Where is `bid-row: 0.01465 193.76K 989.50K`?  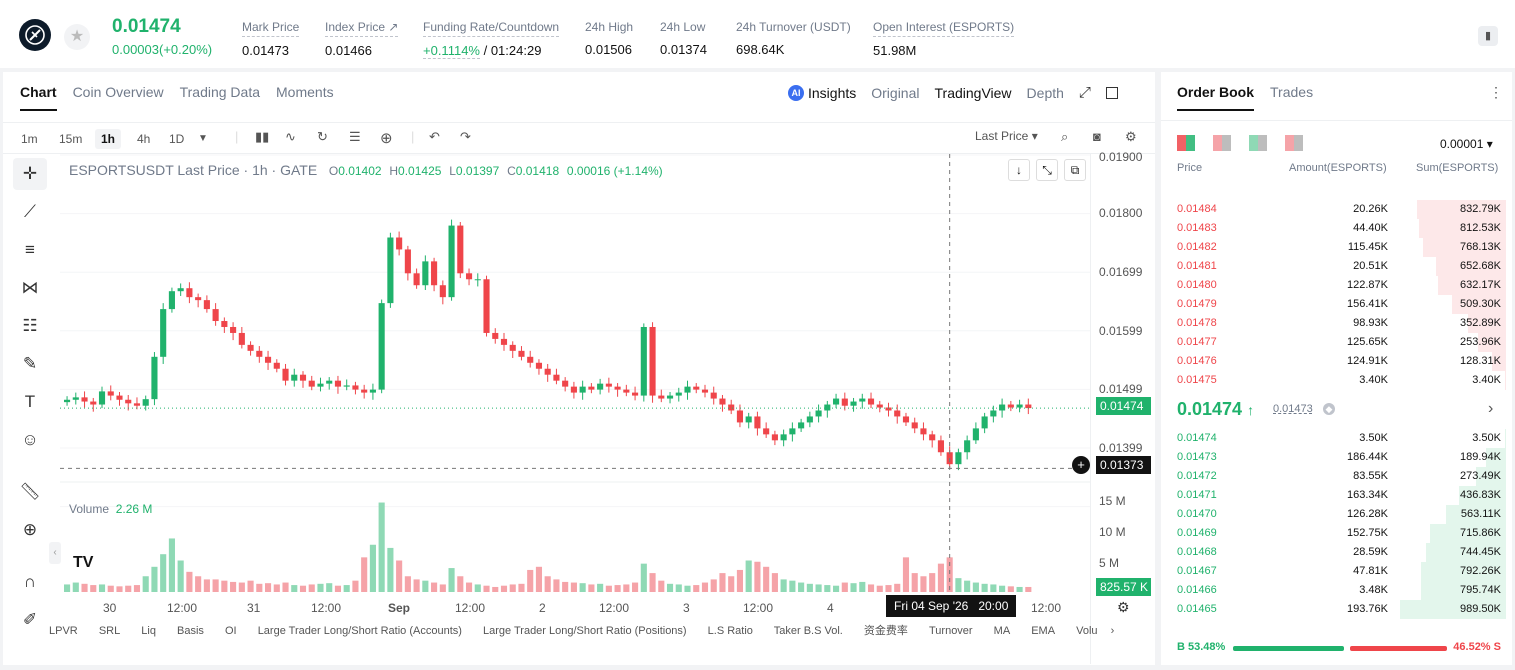
bid-row: 0.01465 193.76K 989.50K is located at coordinates (1336, 609).